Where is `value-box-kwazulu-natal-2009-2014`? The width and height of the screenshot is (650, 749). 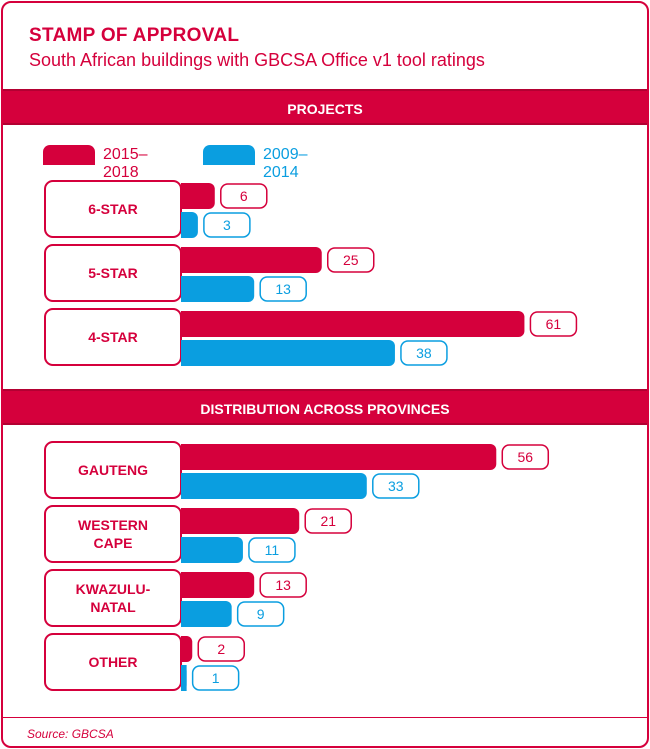 value-box-kwazulu-natal-2009-2014 is located at coordinates (260, 614).